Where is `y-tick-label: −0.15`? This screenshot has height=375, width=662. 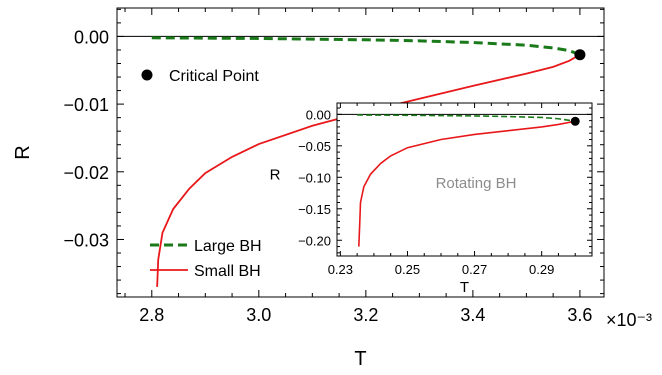 y-tick-label: −0.15 is located at coordinates (314, 209).